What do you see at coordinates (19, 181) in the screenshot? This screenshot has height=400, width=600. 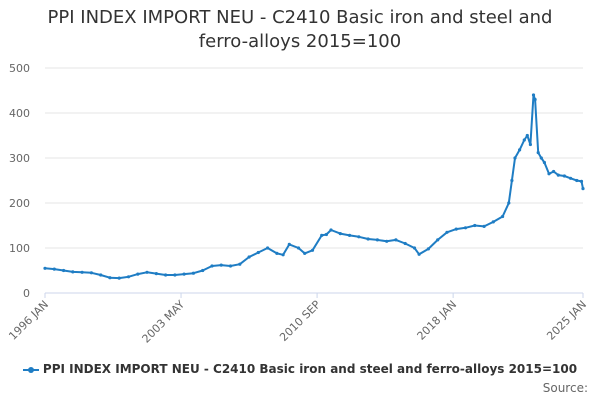 I see `y-axis-tick-labels: 0 100 200 300 400 500` at bounding box center [19, 181].